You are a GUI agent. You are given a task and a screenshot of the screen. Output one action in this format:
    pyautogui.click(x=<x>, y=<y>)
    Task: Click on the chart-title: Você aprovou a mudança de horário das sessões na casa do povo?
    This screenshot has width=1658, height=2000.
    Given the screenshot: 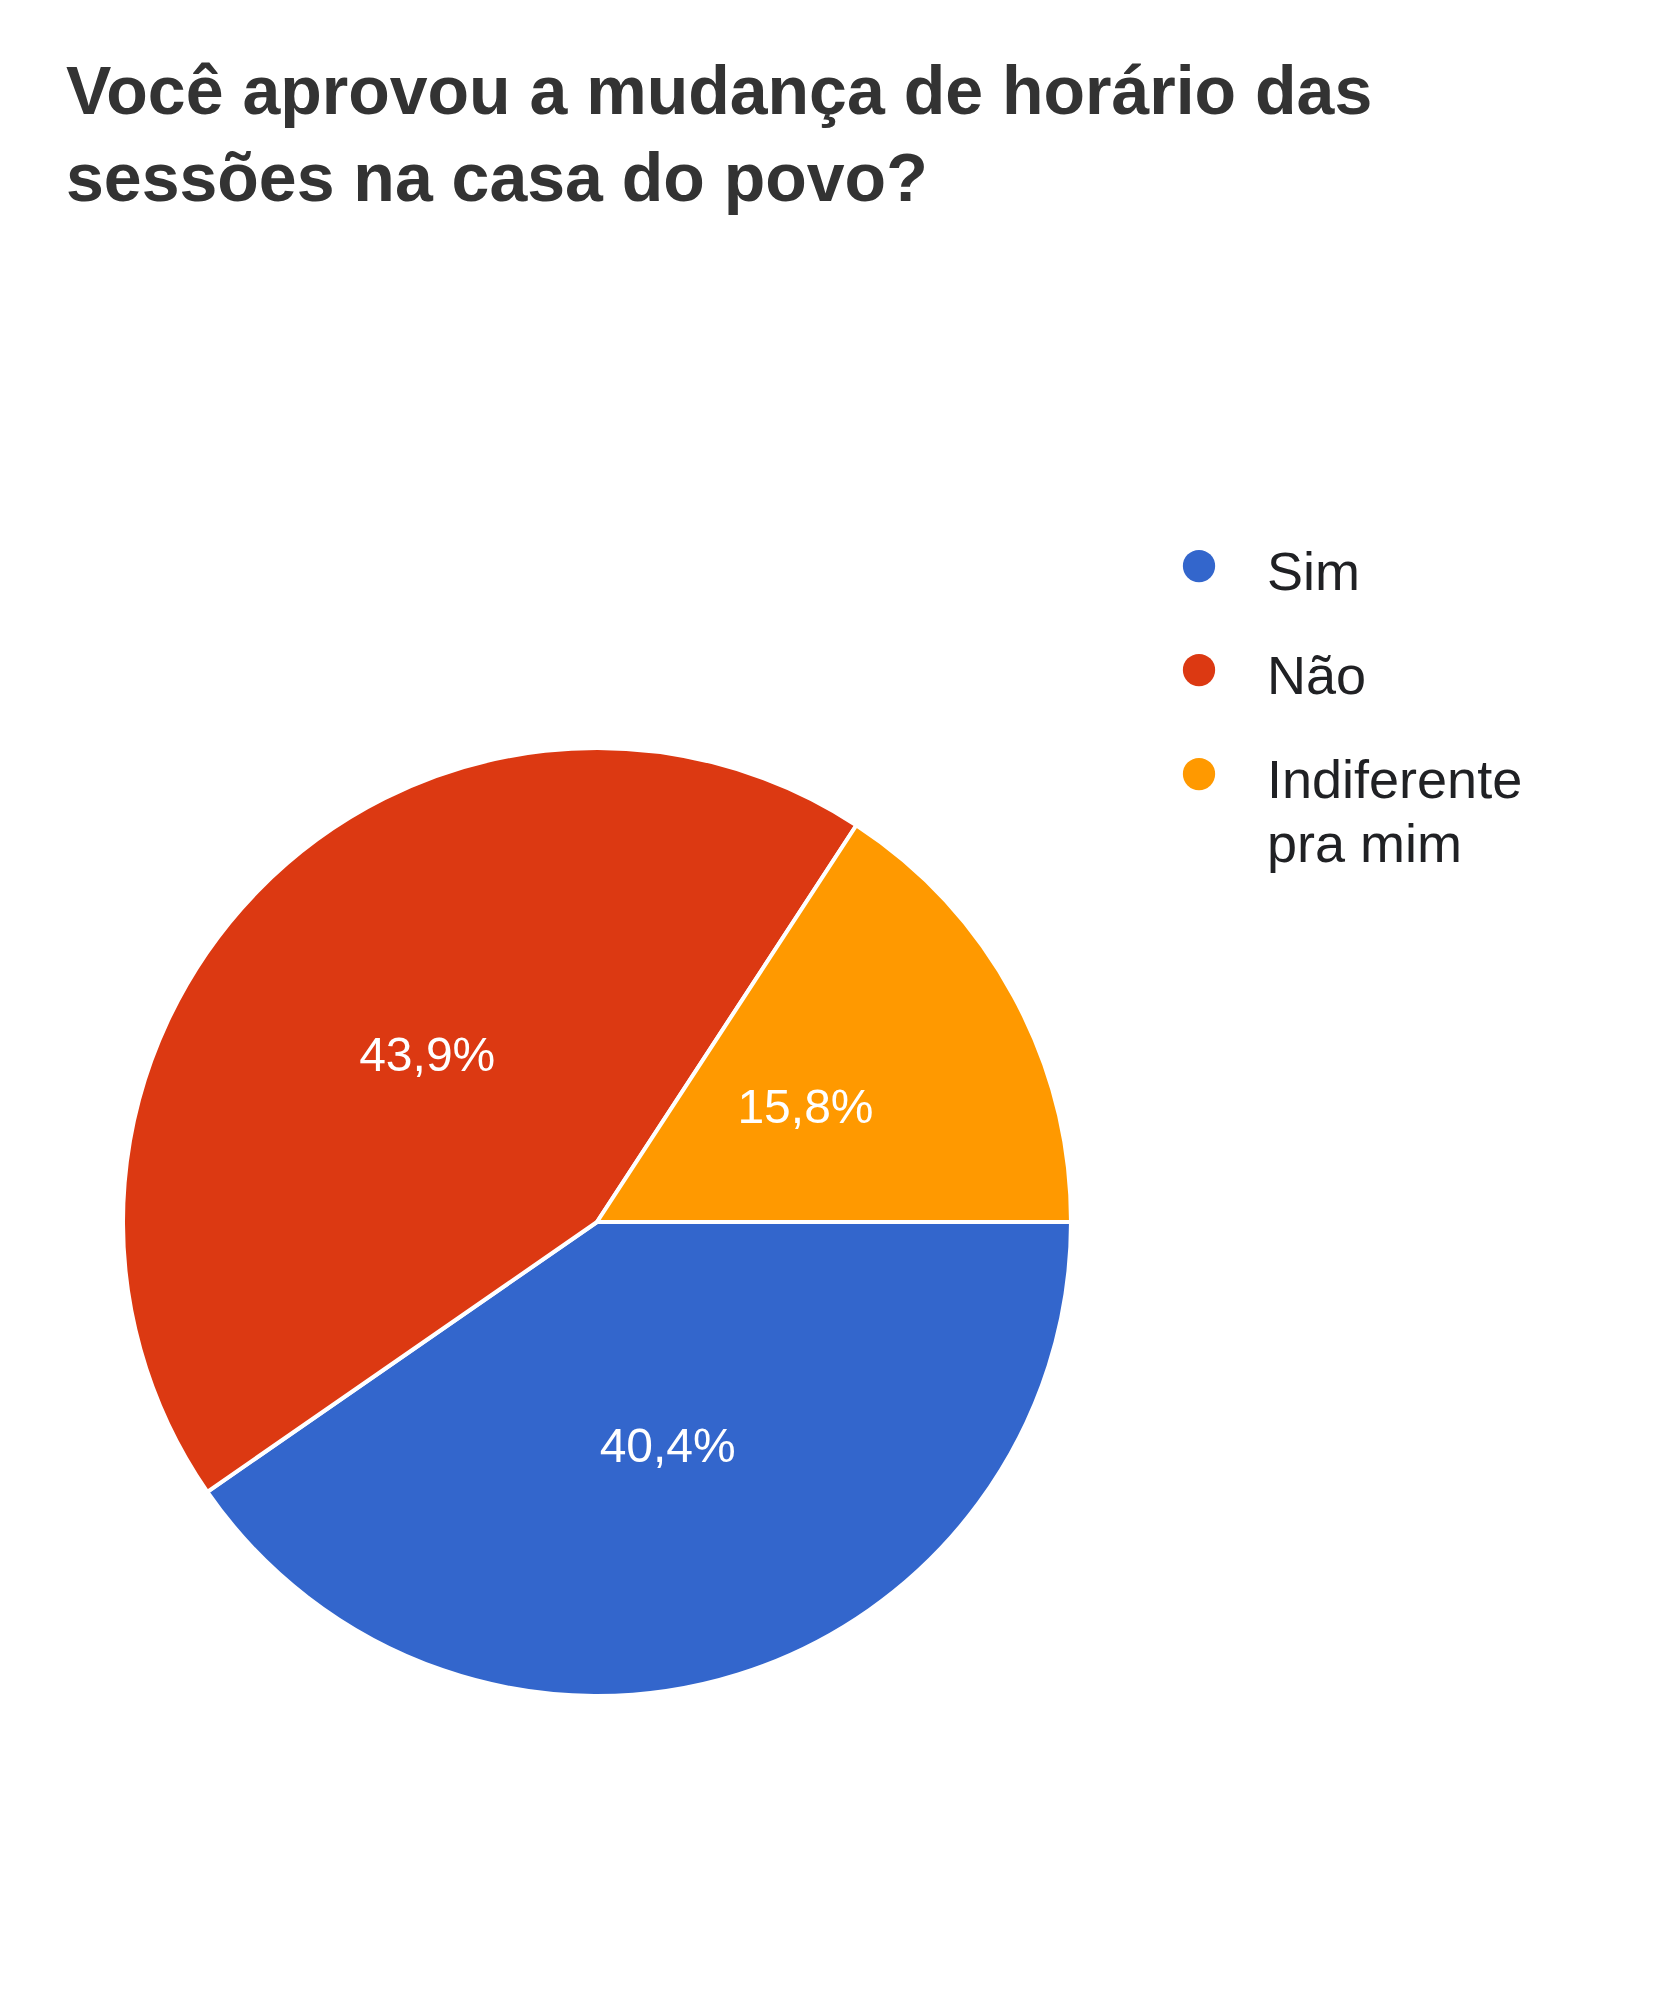 What is the action you would take?
    pyautogui.click(x=719, y=133)
    